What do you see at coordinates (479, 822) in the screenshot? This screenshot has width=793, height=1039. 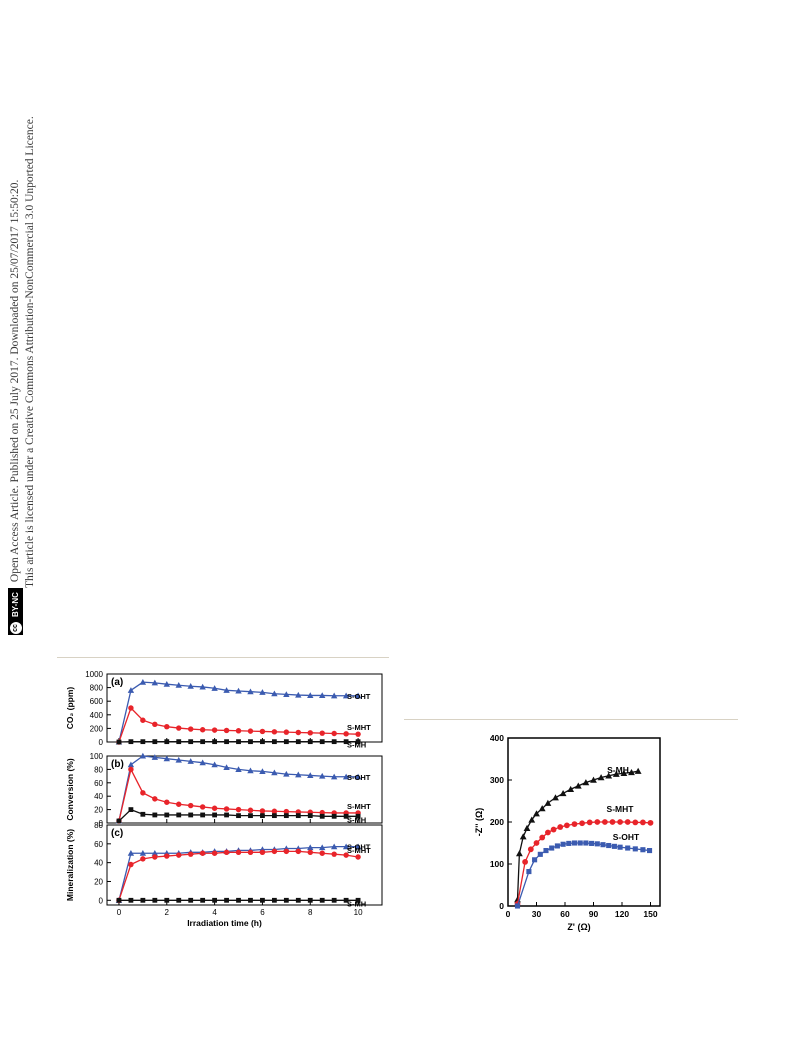 I see `y-axis-label: -Z'' (Ω)` at bounding box center [479, 822].